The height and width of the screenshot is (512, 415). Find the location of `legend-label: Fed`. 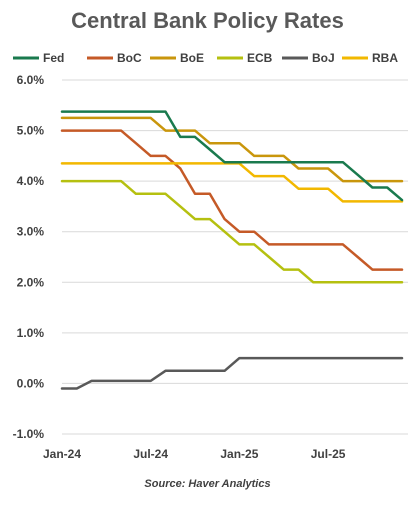

legend-label: Fed is located at coordinates (53, 58).